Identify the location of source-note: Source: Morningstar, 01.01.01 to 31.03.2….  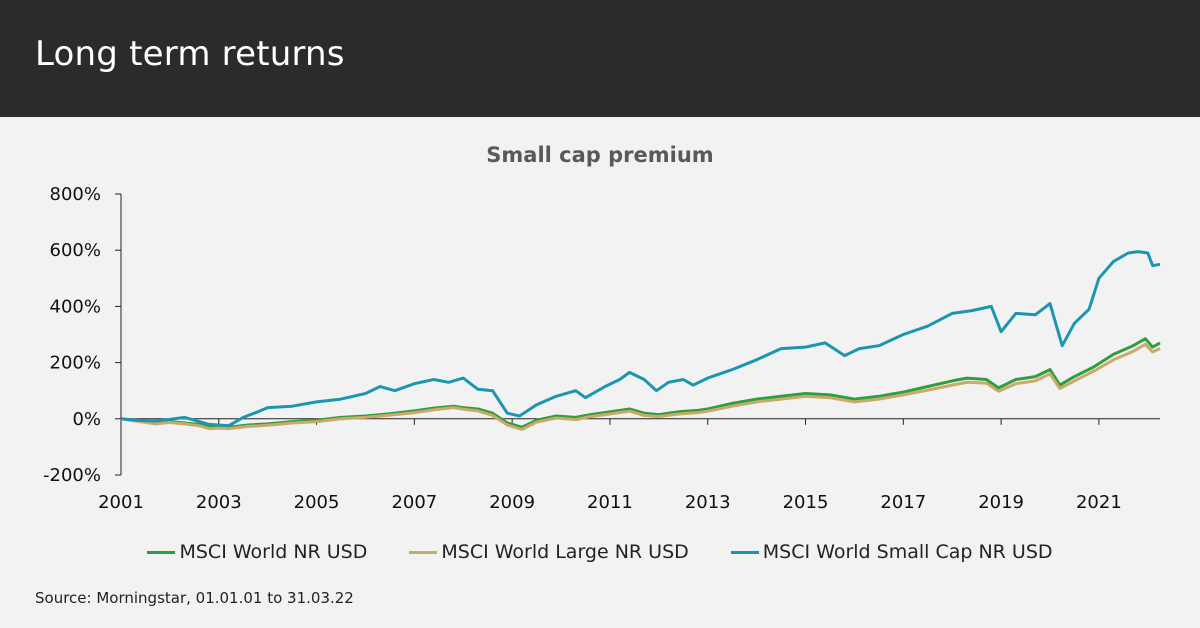
(194, 598).